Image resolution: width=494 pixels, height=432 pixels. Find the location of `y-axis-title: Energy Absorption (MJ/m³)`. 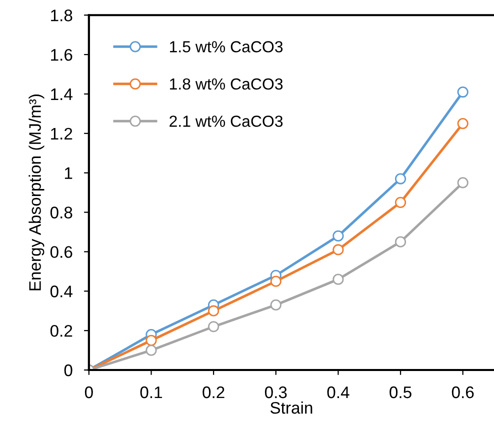

y-axis-title: Energy Absorption (MJ/m³) is located at coordinates (36, 192).